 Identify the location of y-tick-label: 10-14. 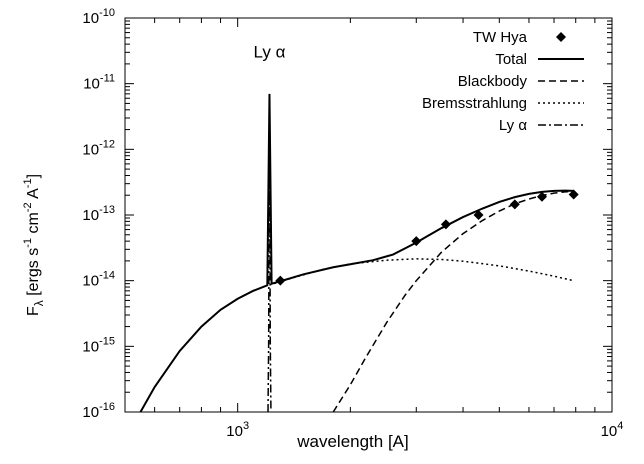
(98, 280).